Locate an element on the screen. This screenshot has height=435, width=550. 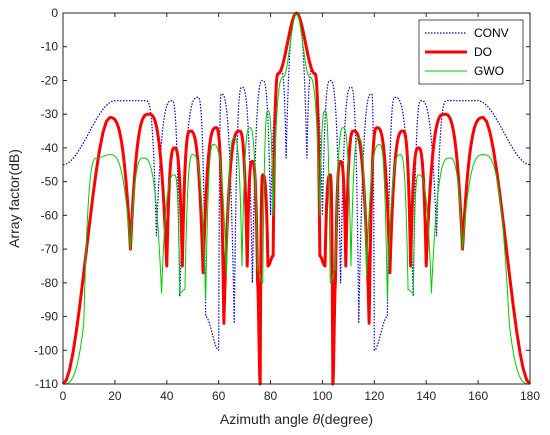
x-tick-label: 140 is located at coordinates (426, 396).